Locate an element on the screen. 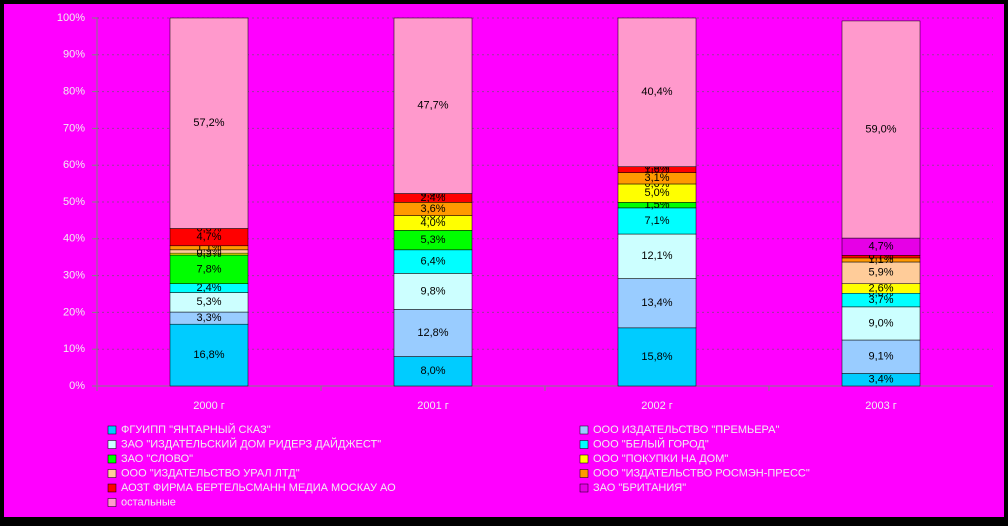 The image size is (1008, 526). data-label: 13,4% is located at coordinates (656, 303).